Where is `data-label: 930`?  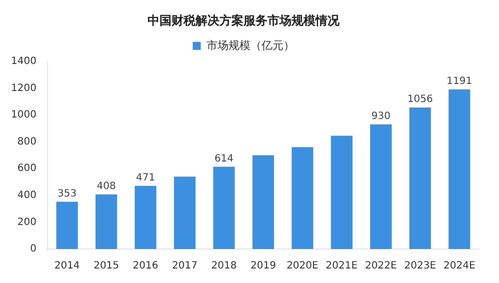 data-label: 930 is located at coordinates (380, 116).